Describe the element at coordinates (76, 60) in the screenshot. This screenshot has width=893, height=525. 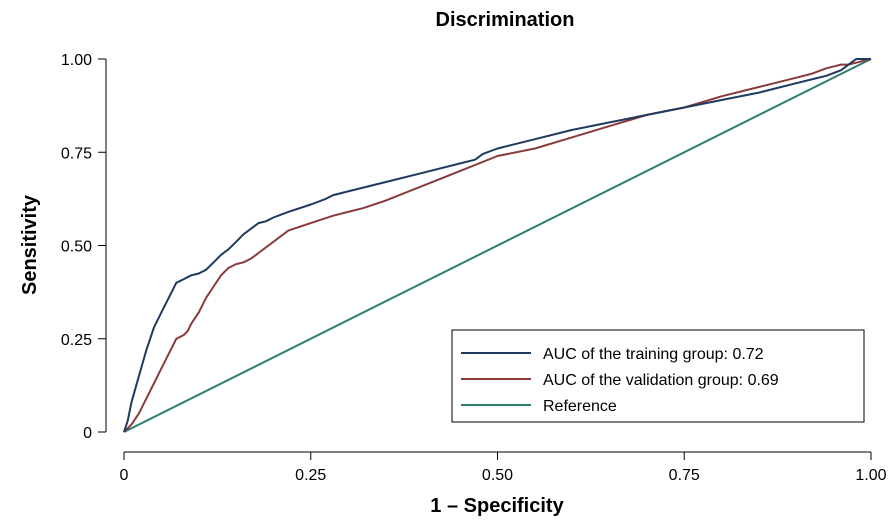
I see `y-tick-label: 1.00` at that location.